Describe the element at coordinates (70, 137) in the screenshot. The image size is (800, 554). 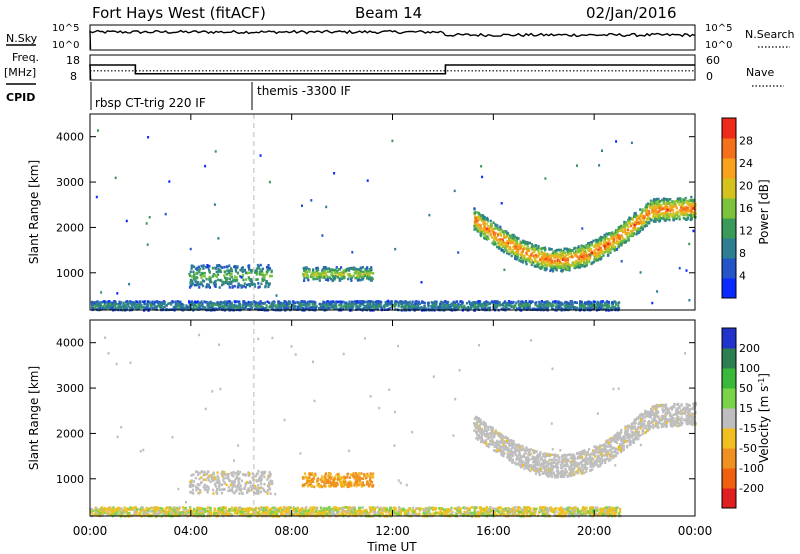
I see `range-tick-label: 4000` at that location.